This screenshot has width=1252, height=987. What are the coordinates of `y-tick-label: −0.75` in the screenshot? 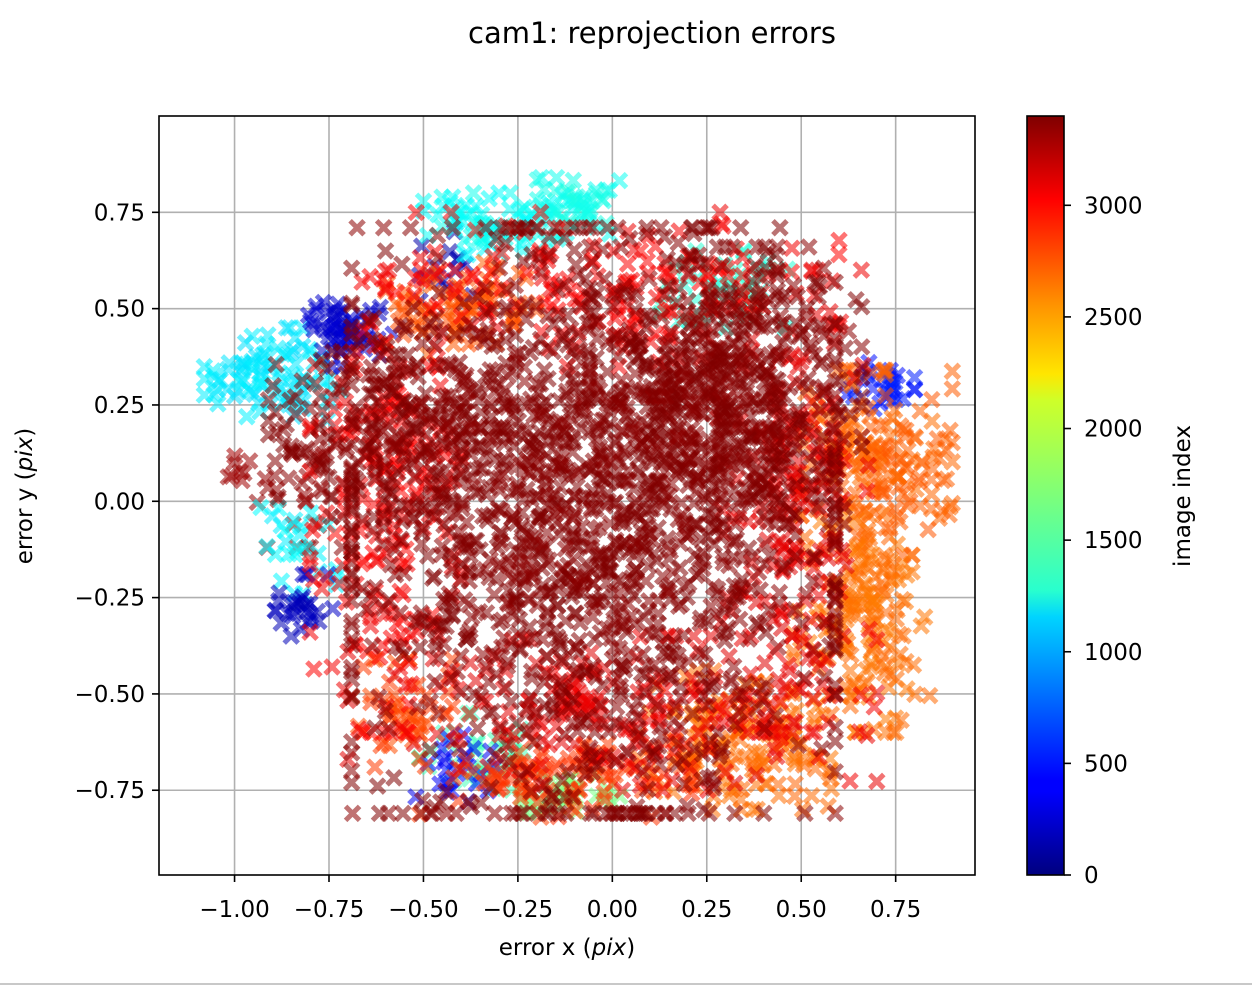 It's located at (110, 791).